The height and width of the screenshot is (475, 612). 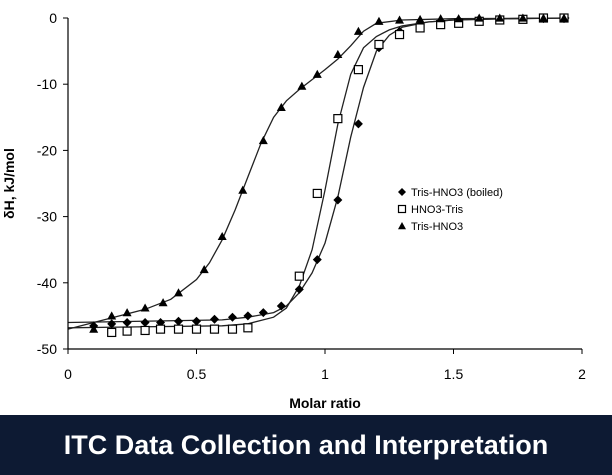 What do you see at coordinates (437, 210) in the screenshot?
I see `legend-label: HNO3-Tris` at bounding box center [437, 210].